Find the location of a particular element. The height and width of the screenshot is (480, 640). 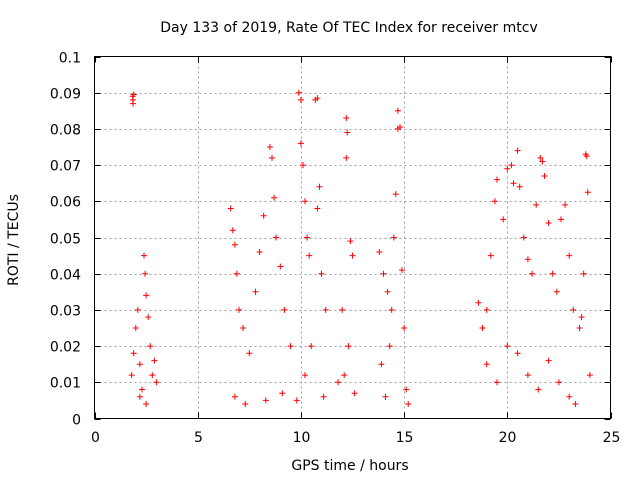

y-tick-labels: 0 0.01 0.02 0.03 0.04 0.05 0.06 0.07 0.08 0.09 0.1 is located at coordinates (65, 240).